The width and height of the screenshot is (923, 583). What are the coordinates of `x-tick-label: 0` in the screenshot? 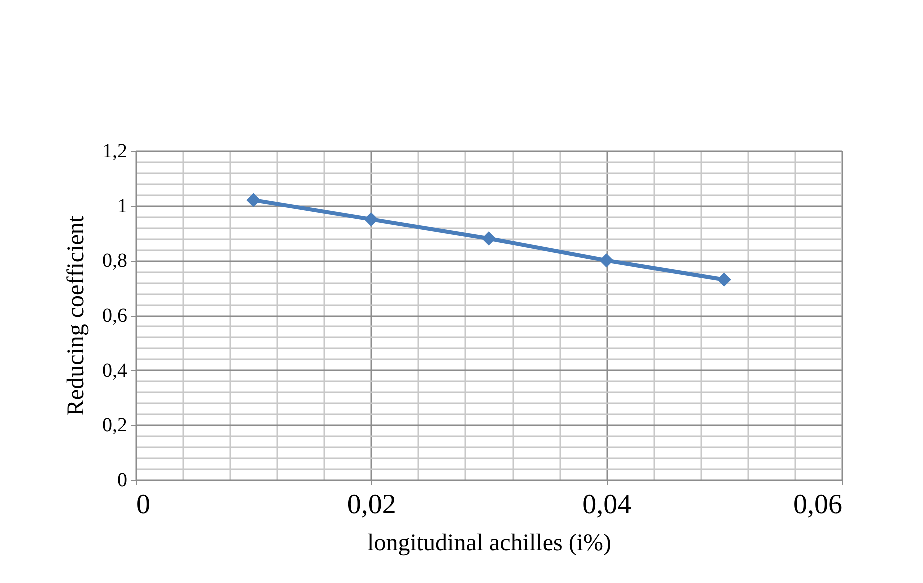 It's located at (143, 505).